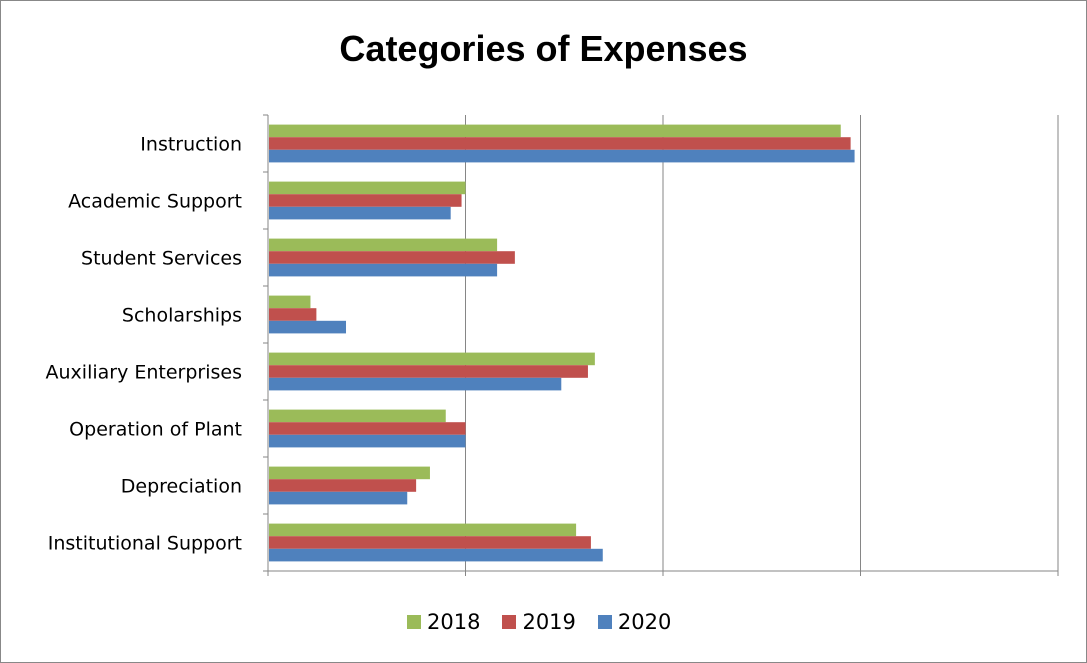 This screenshot has width=1087, height=663. What do you see at coordinates (145, 544) in the screenshot?
I see `category-label: Institutional Support` at bounding box center [145, 544].